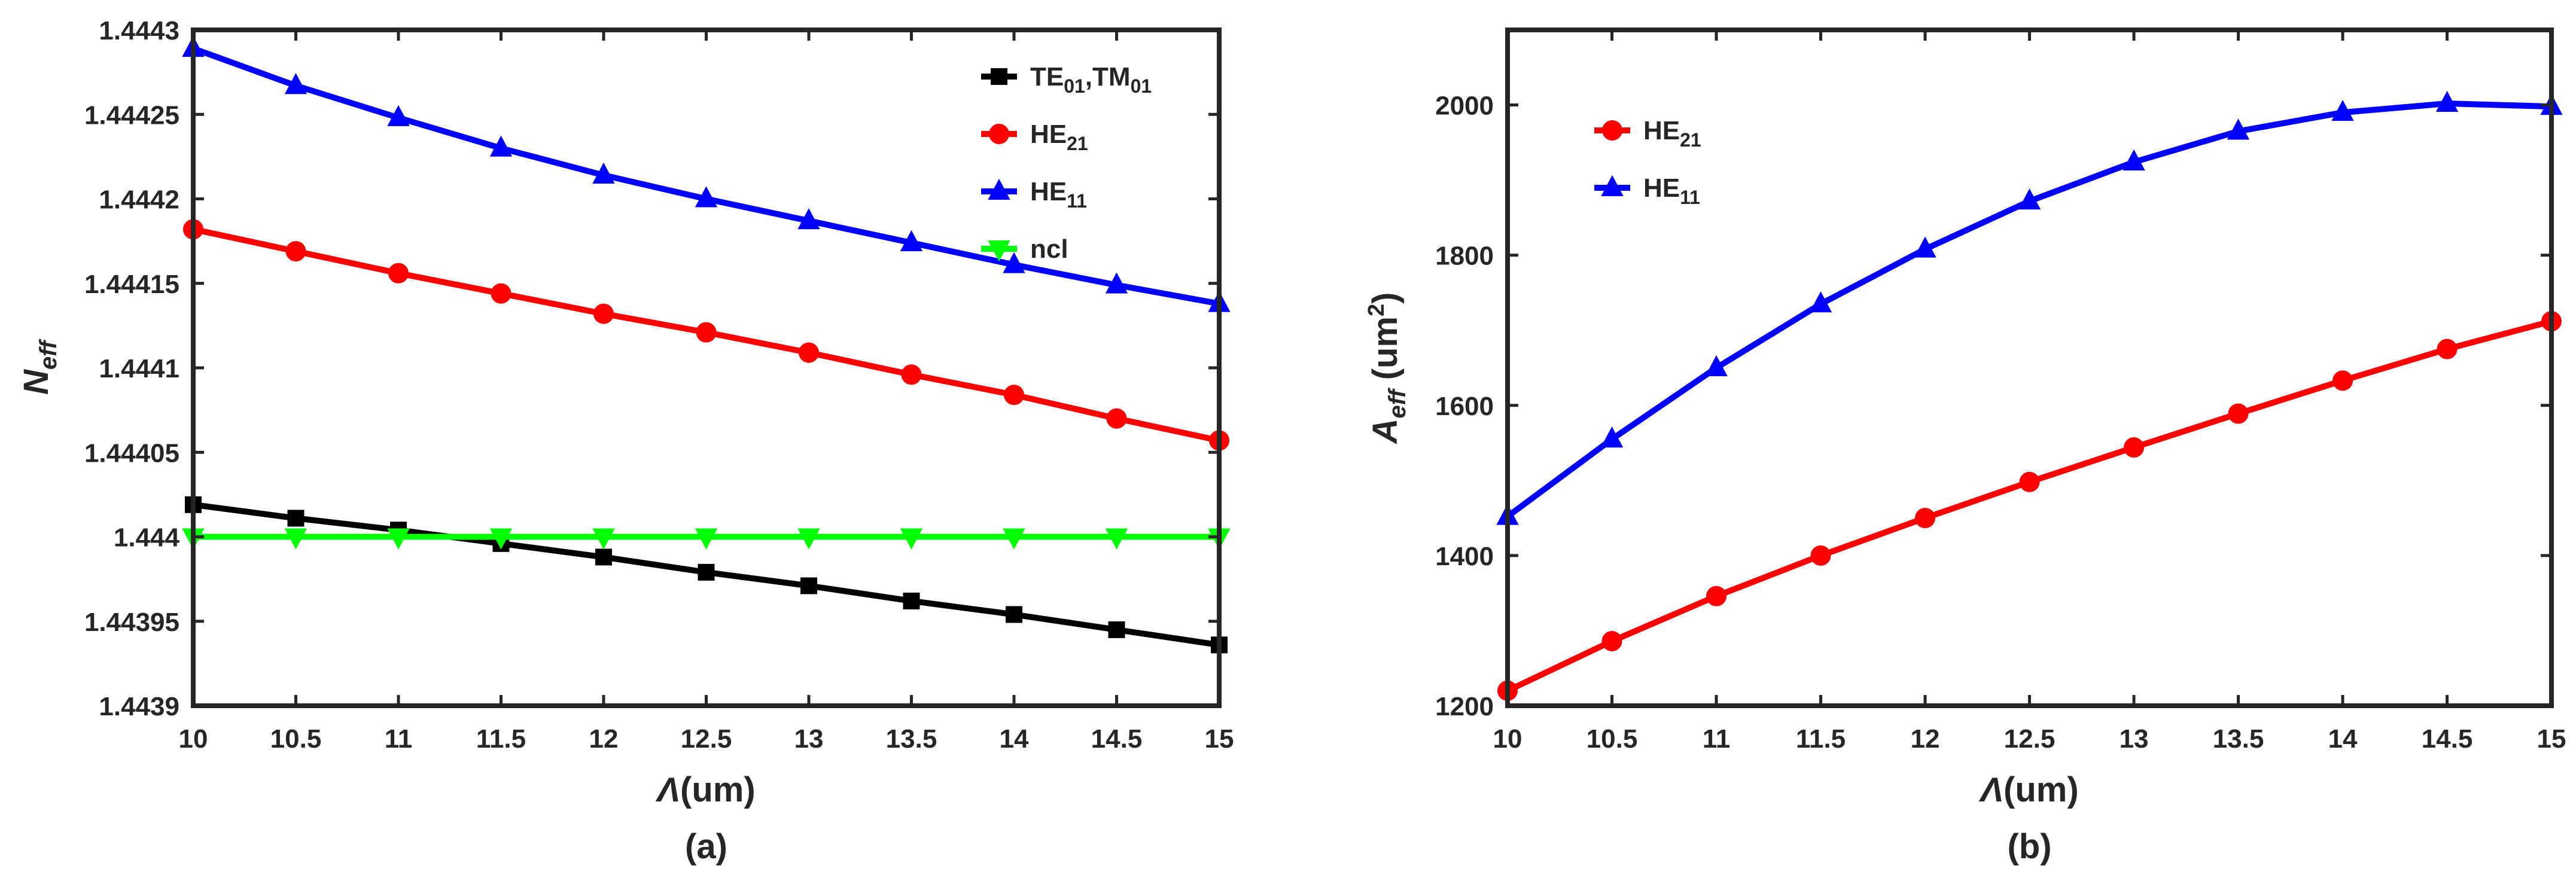 This screenshot has width=2576, height=878. I want to click on series-te01-tm01, so click(706, 575).